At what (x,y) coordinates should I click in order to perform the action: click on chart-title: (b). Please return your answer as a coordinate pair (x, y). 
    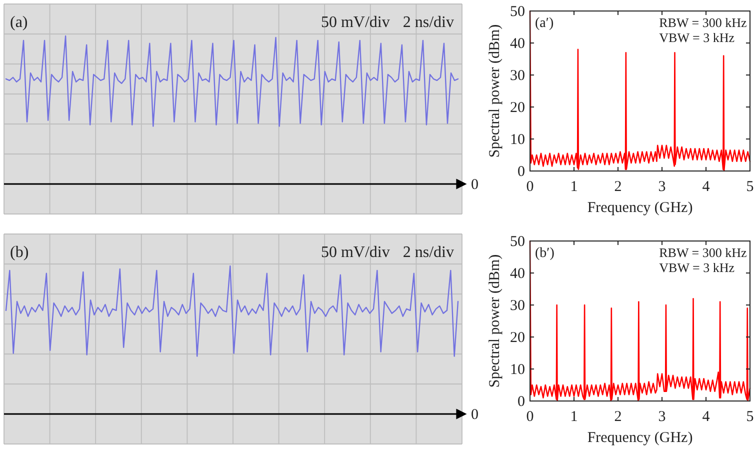
    Looking at the image, I should click on (19, 252).